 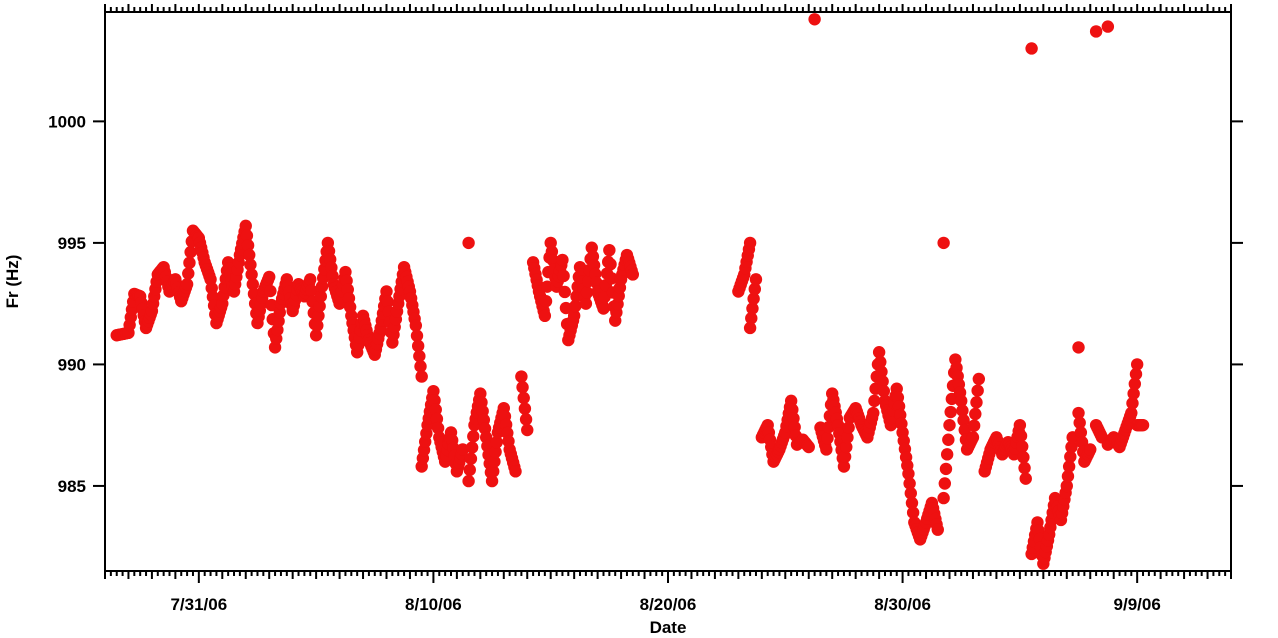 What do you see at coordinates (1137, 604) in the screenshot?
I see `x-tick-label: 9/9/06` at bounding box center [1137, 604].